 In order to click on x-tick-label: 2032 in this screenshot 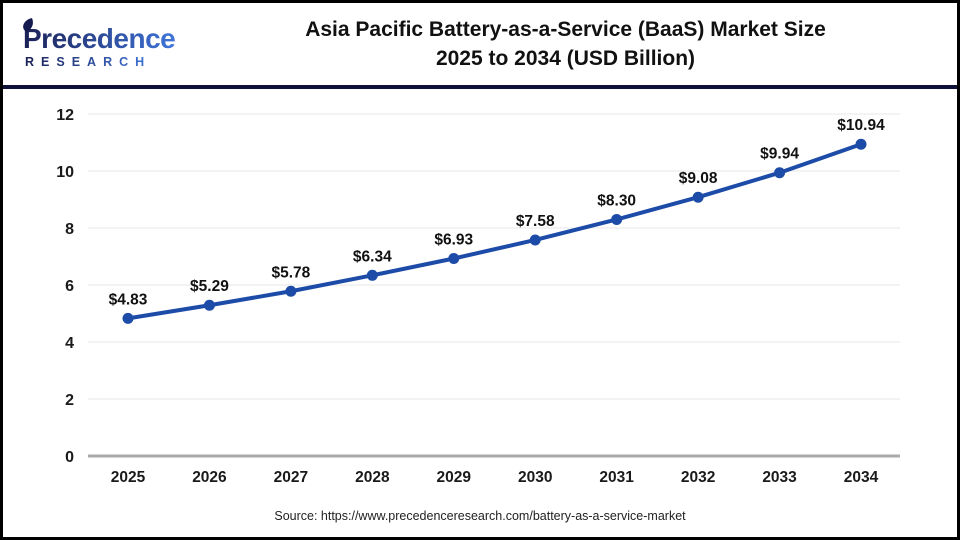, I will do `click(698, 477)`.